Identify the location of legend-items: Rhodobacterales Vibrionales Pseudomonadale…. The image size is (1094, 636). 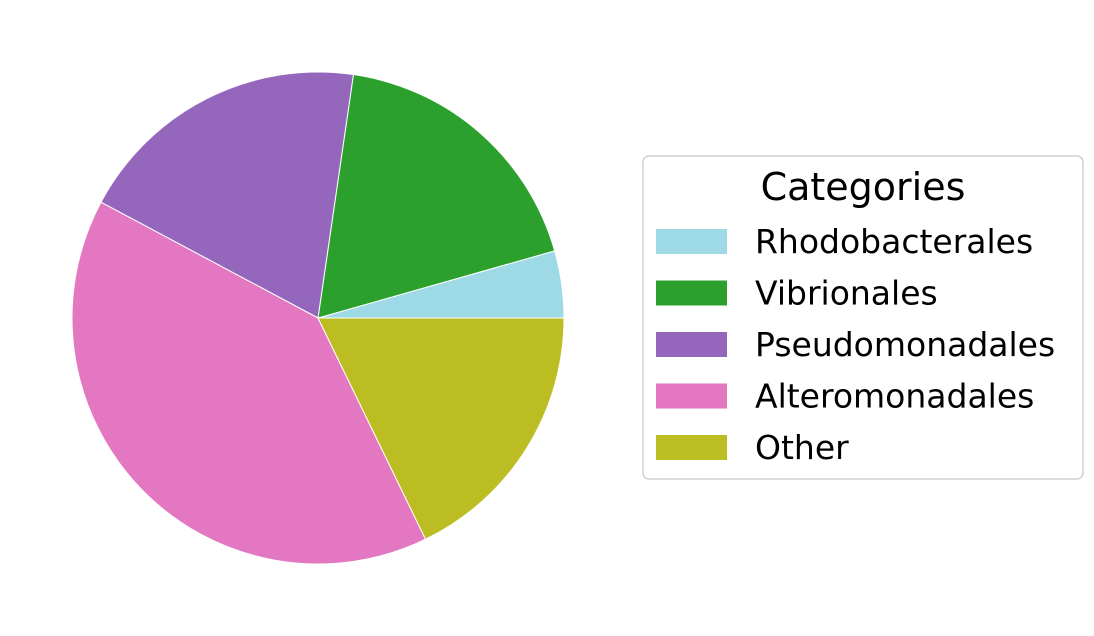
(855, 344).